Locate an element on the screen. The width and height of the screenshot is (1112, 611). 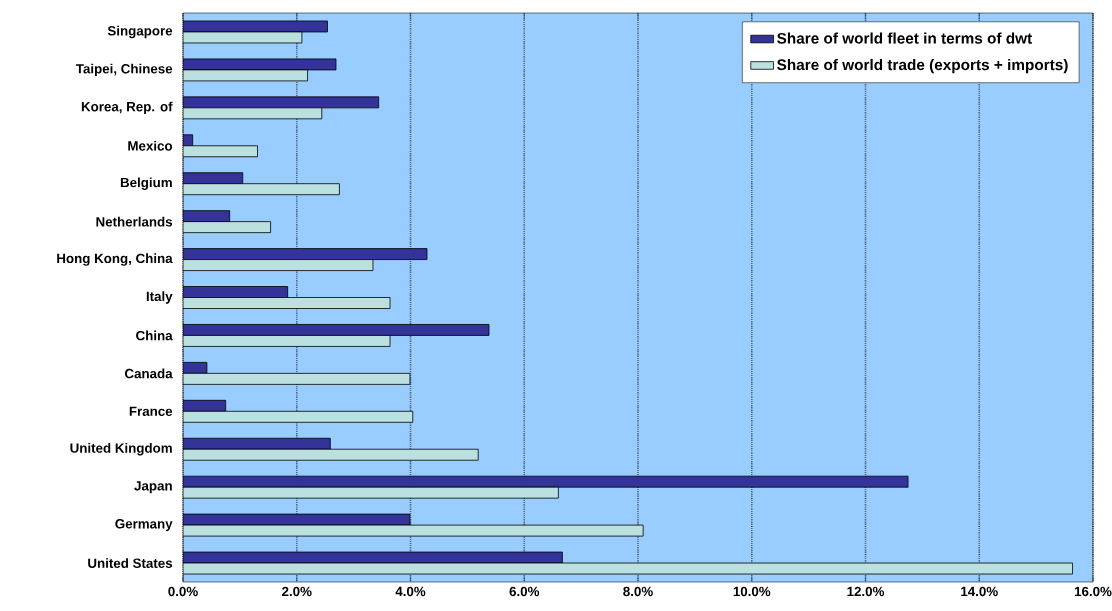
y-tick-label: Italy is located at coordinates (159, 297).